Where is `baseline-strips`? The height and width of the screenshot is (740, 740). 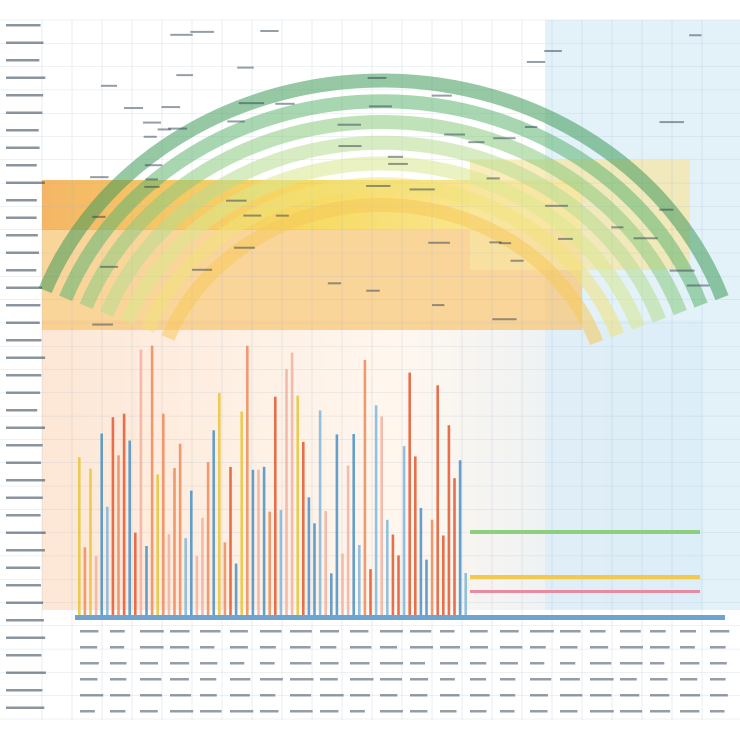 baseline-strips is located at coordinates (400, 575).